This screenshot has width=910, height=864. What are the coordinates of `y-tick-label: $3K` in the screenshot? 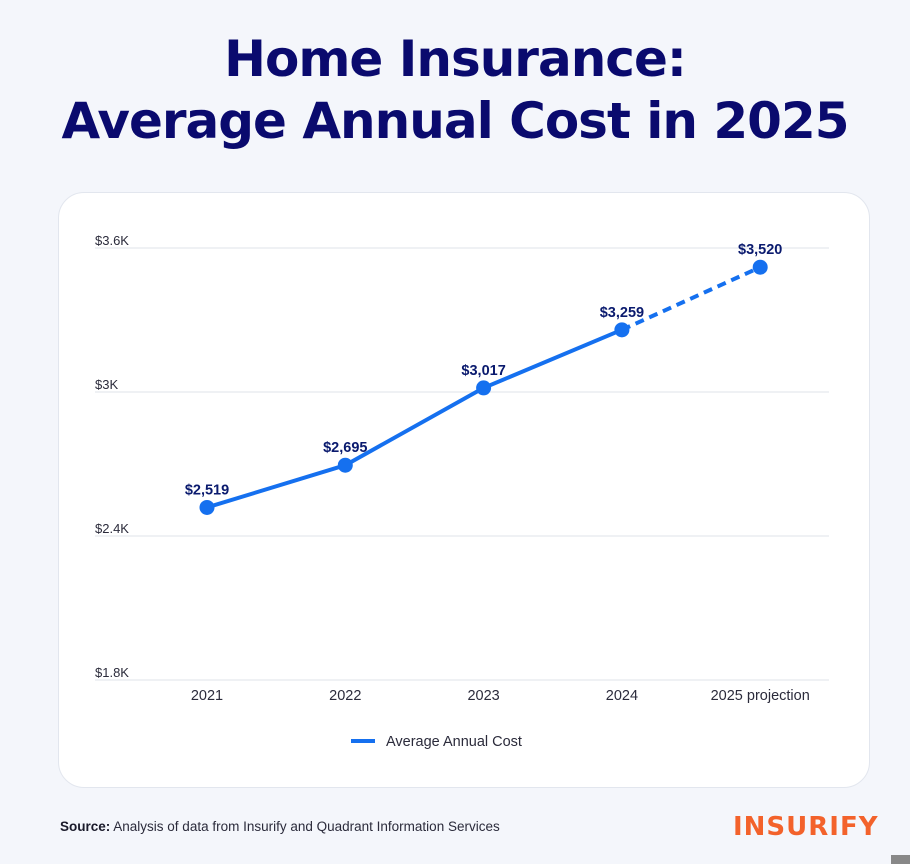 It's located at (106, 384).